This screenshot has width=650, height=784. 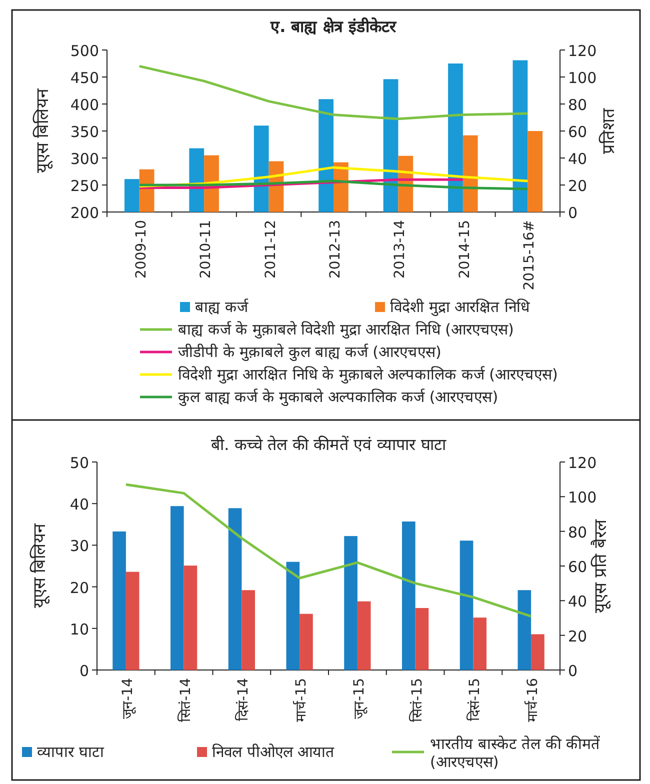 What do you see at coordinates (475, 699) in the screenshot?
I see `x-tick-label: दिसं-15` at bounding box center [475, 699].